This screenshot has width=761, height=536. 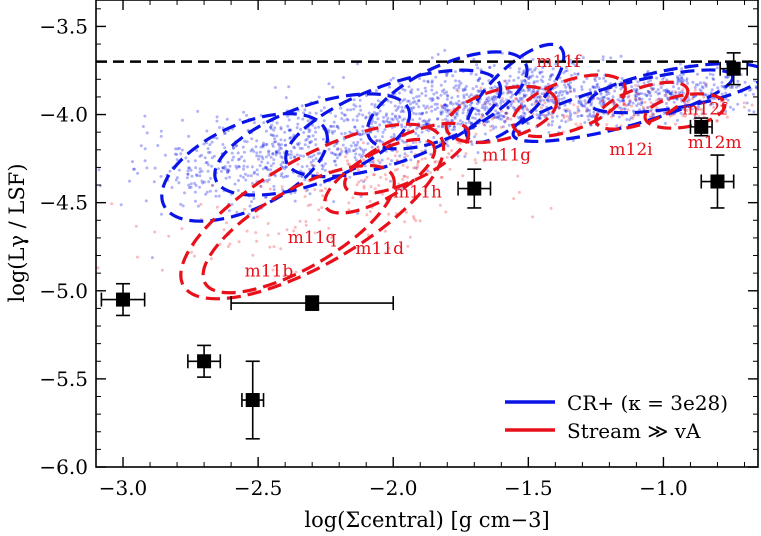 I want to click on cr-plus-contour, so click(x=672, y=88).